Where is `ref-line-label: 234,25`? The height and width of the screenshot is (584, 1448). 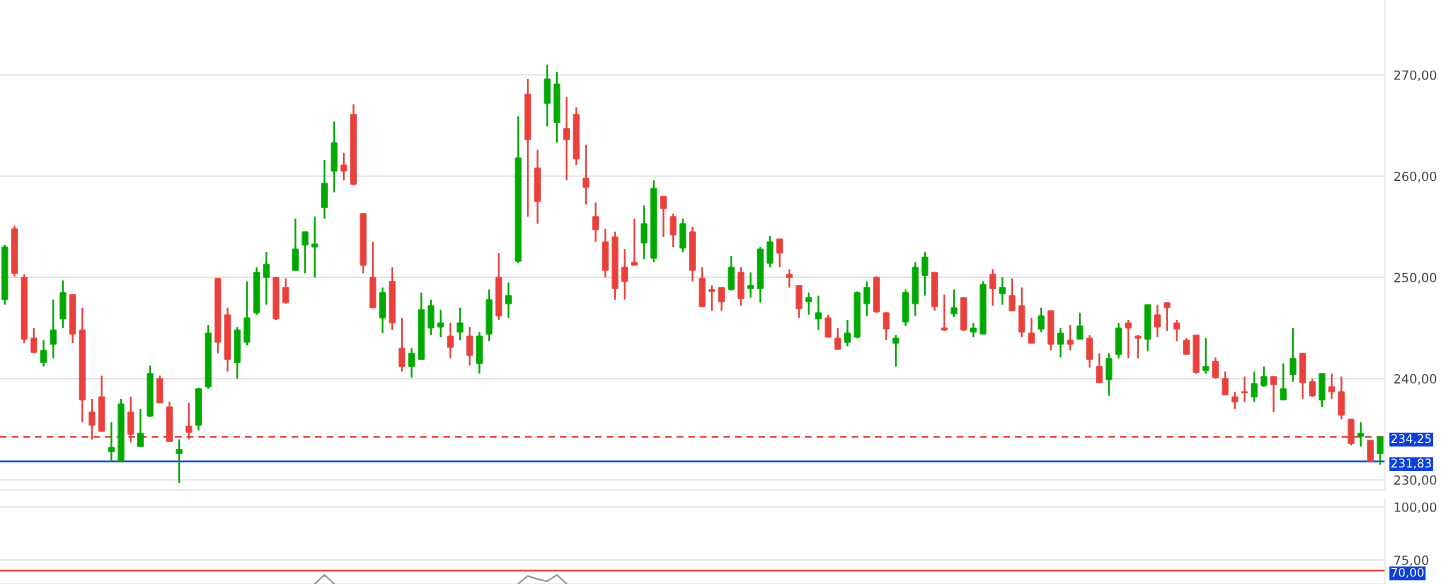 ref-line-label: 234,25 is located at coordinates (1411, 439).